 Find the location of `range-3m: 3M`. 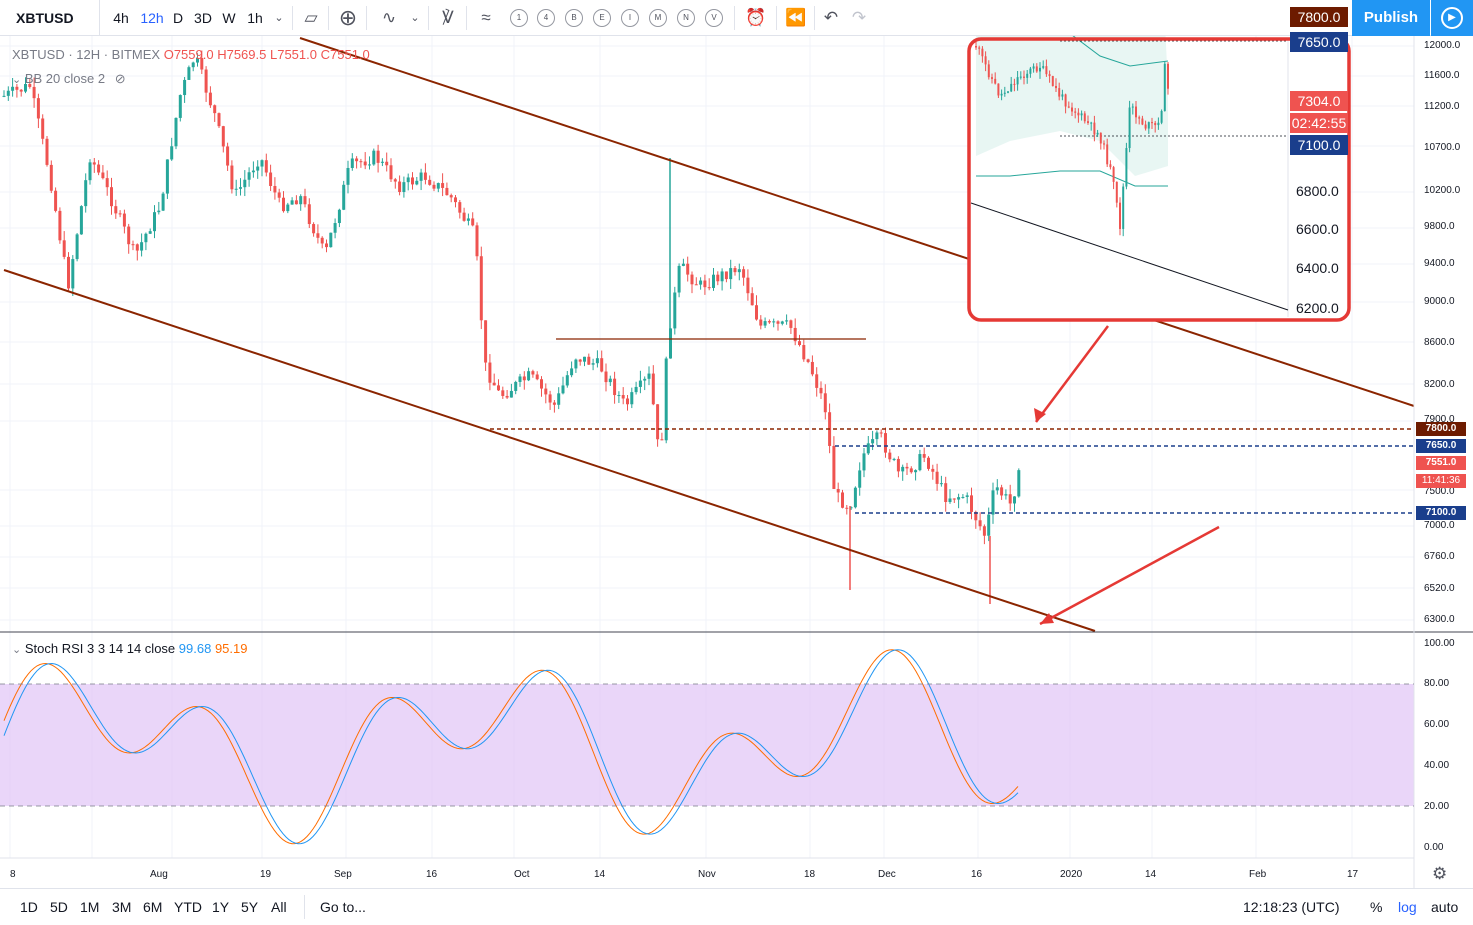

range-3m: 3M is located at coordinates (122, 907).